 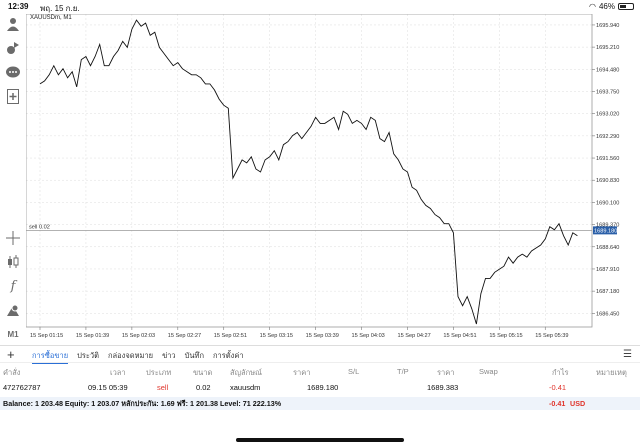 I want to click on y-tick-label: 1693.020, so click(x=607, y=115).